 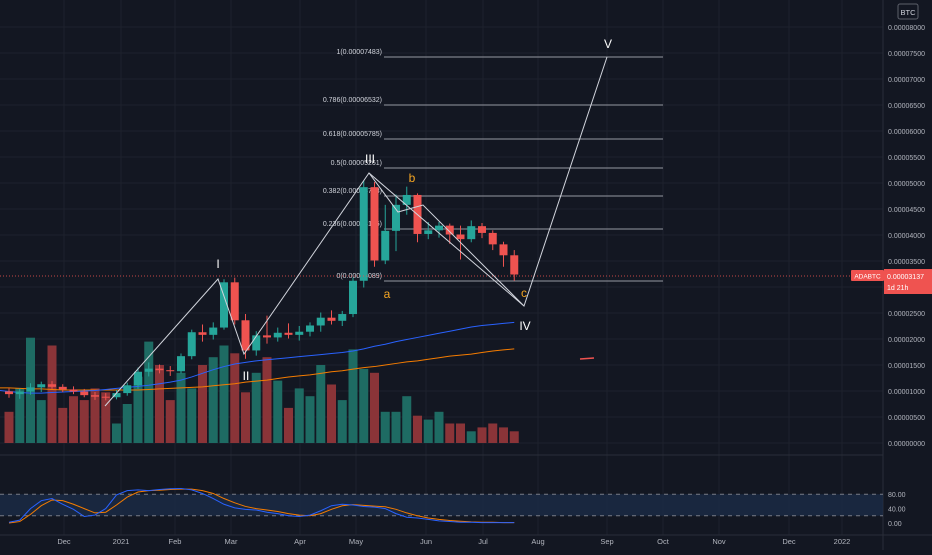 I want to click on fib-level-label: 0.236(0.00004105), so click(x=352, y=224).